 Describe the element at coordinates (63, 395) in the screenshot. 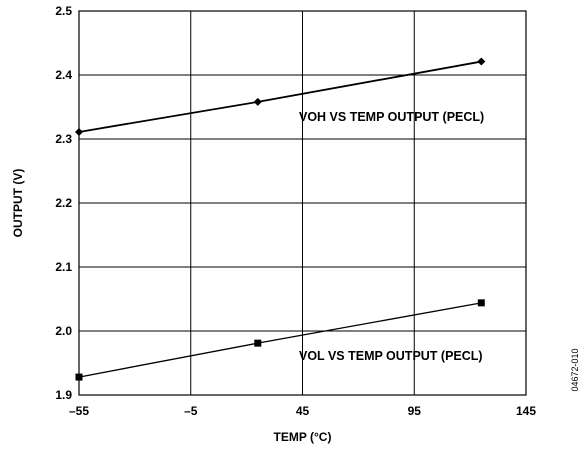

I see `y-tick-label: 1.9` at that location.